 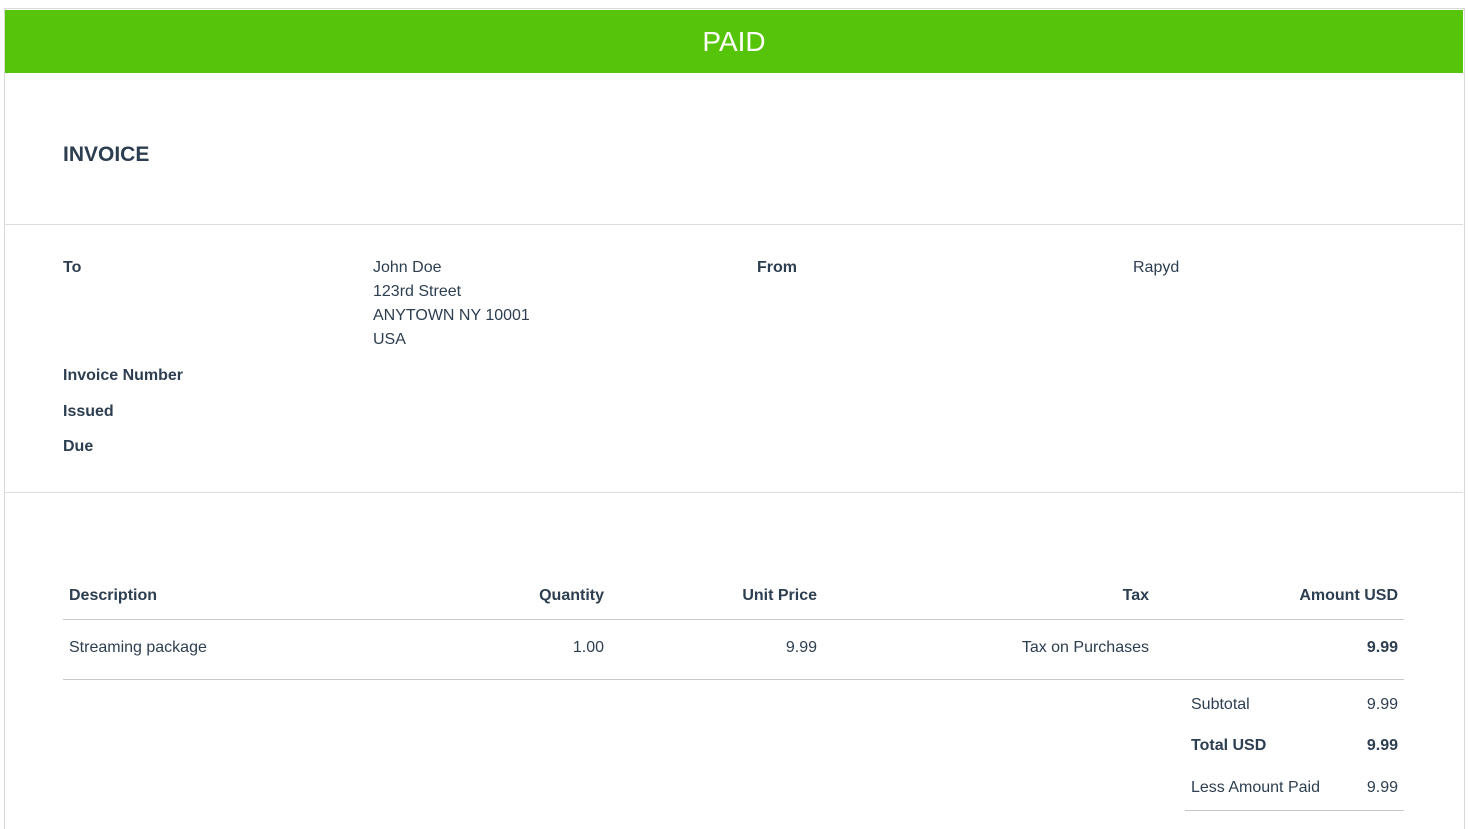 What do you see at coordinates (1348, 595) in the screenshot?
I see `column-header: Amount USD` at bounding box center [1348, 595].